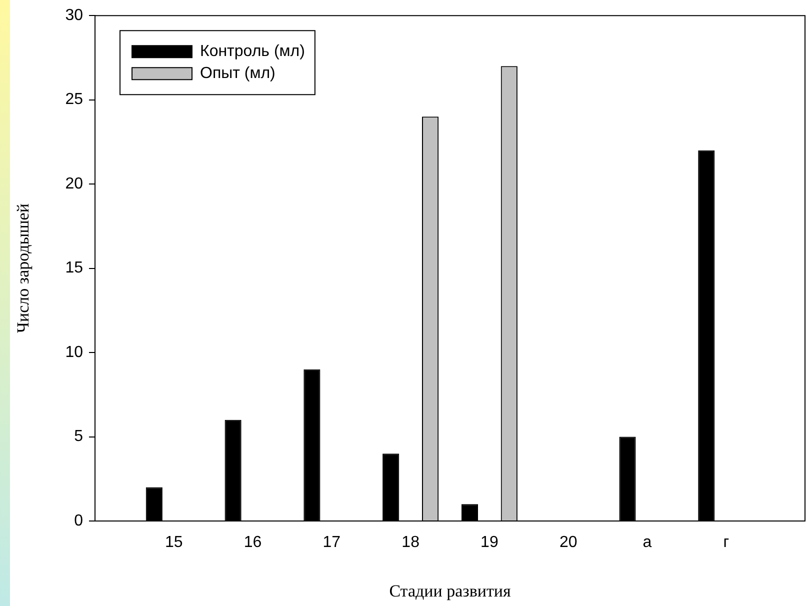  Describe the element at coordinates (74, 99) in the screenshot. I see `y-tick-label: 25` at that location.